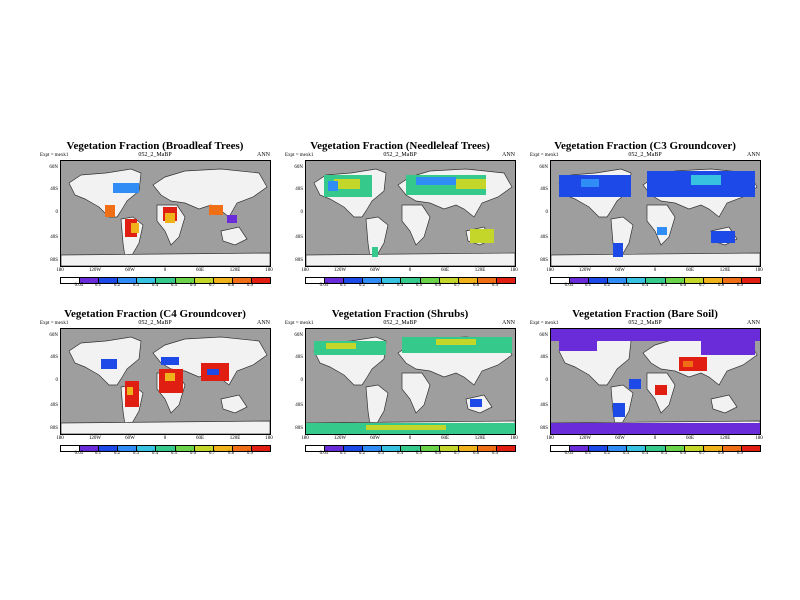  Describe the element at coordinates (400, 314) in the screenshot. I see `panel-title: Vegetation Fraction (Shrubs)` at that location.